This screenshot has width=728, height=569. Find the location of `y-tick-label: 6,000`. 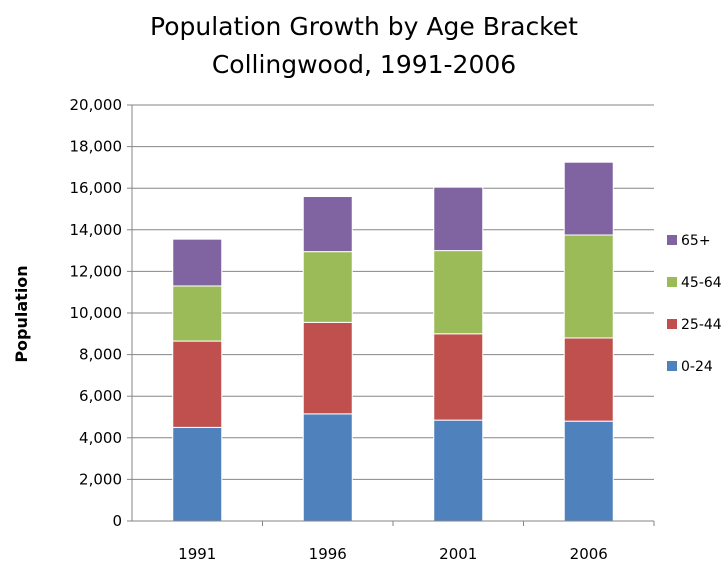

y-tick-label: 6,000 is located at coordinates (100, 396).